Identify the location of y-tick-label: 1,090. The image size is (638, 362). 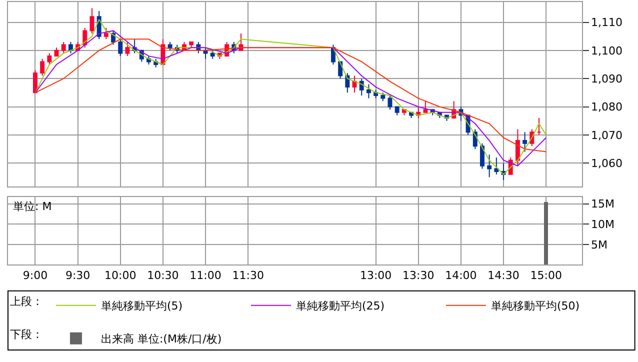
(607, 79).